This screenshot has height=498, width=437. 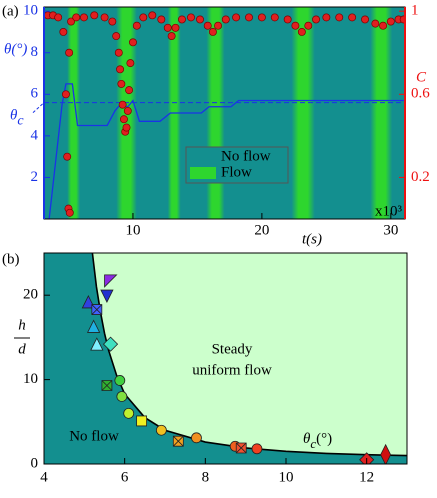 I want to click on y2-tick-label: 1, so click(x=415, y=11).